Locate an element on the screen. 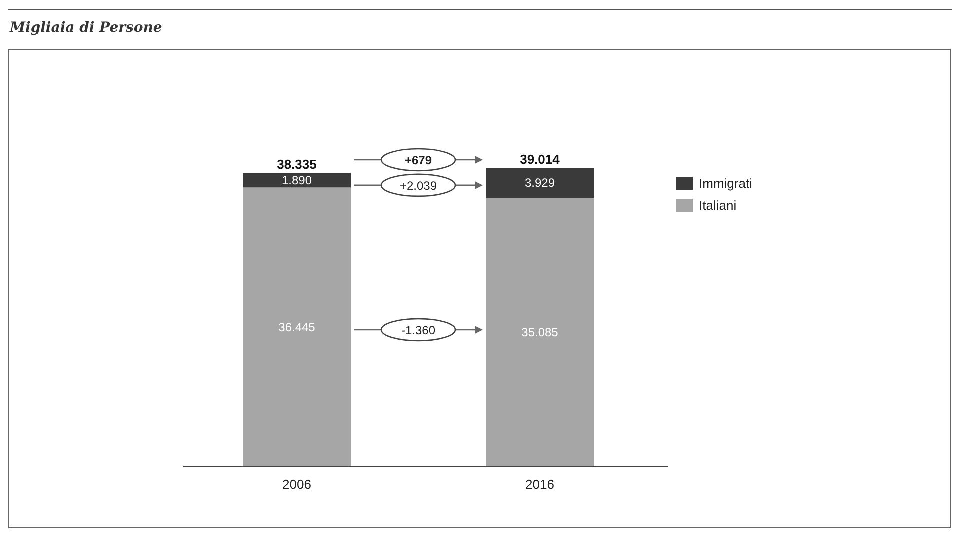  data-label: 36.445 is located at coordinates (297, 327).